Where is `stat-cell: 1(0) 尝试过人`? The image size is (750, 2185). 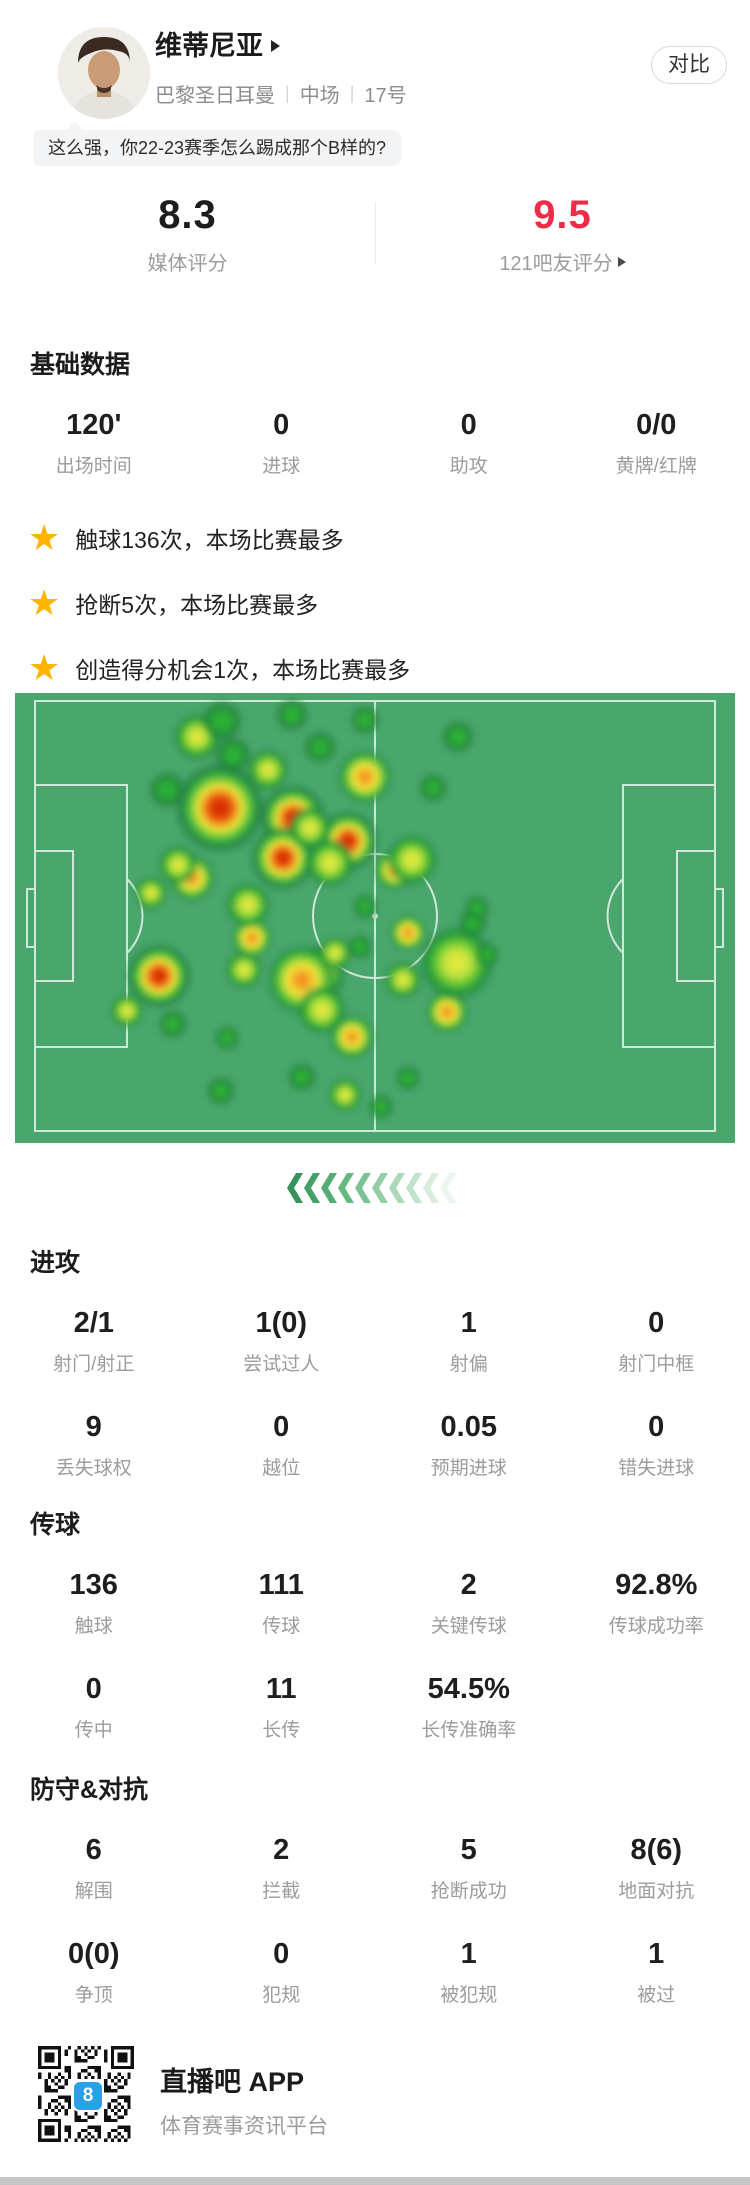
stat-cell: 1(0) 尝试过人 is located at coordinates (281, 1341).